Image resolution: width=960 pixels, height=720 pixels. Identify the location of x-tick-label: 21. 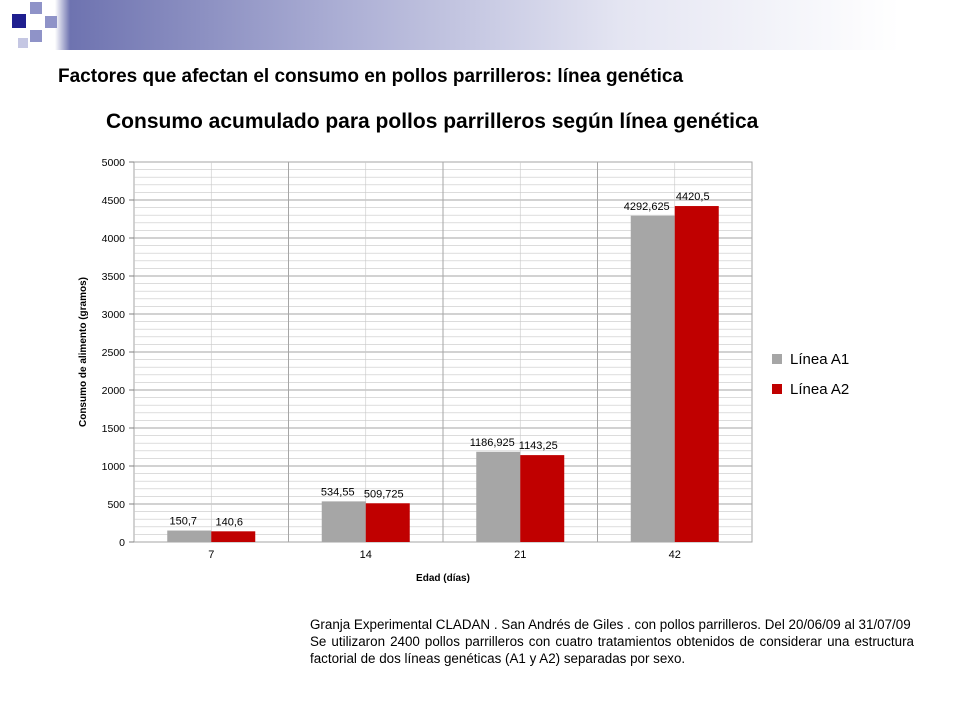
(520, 555).